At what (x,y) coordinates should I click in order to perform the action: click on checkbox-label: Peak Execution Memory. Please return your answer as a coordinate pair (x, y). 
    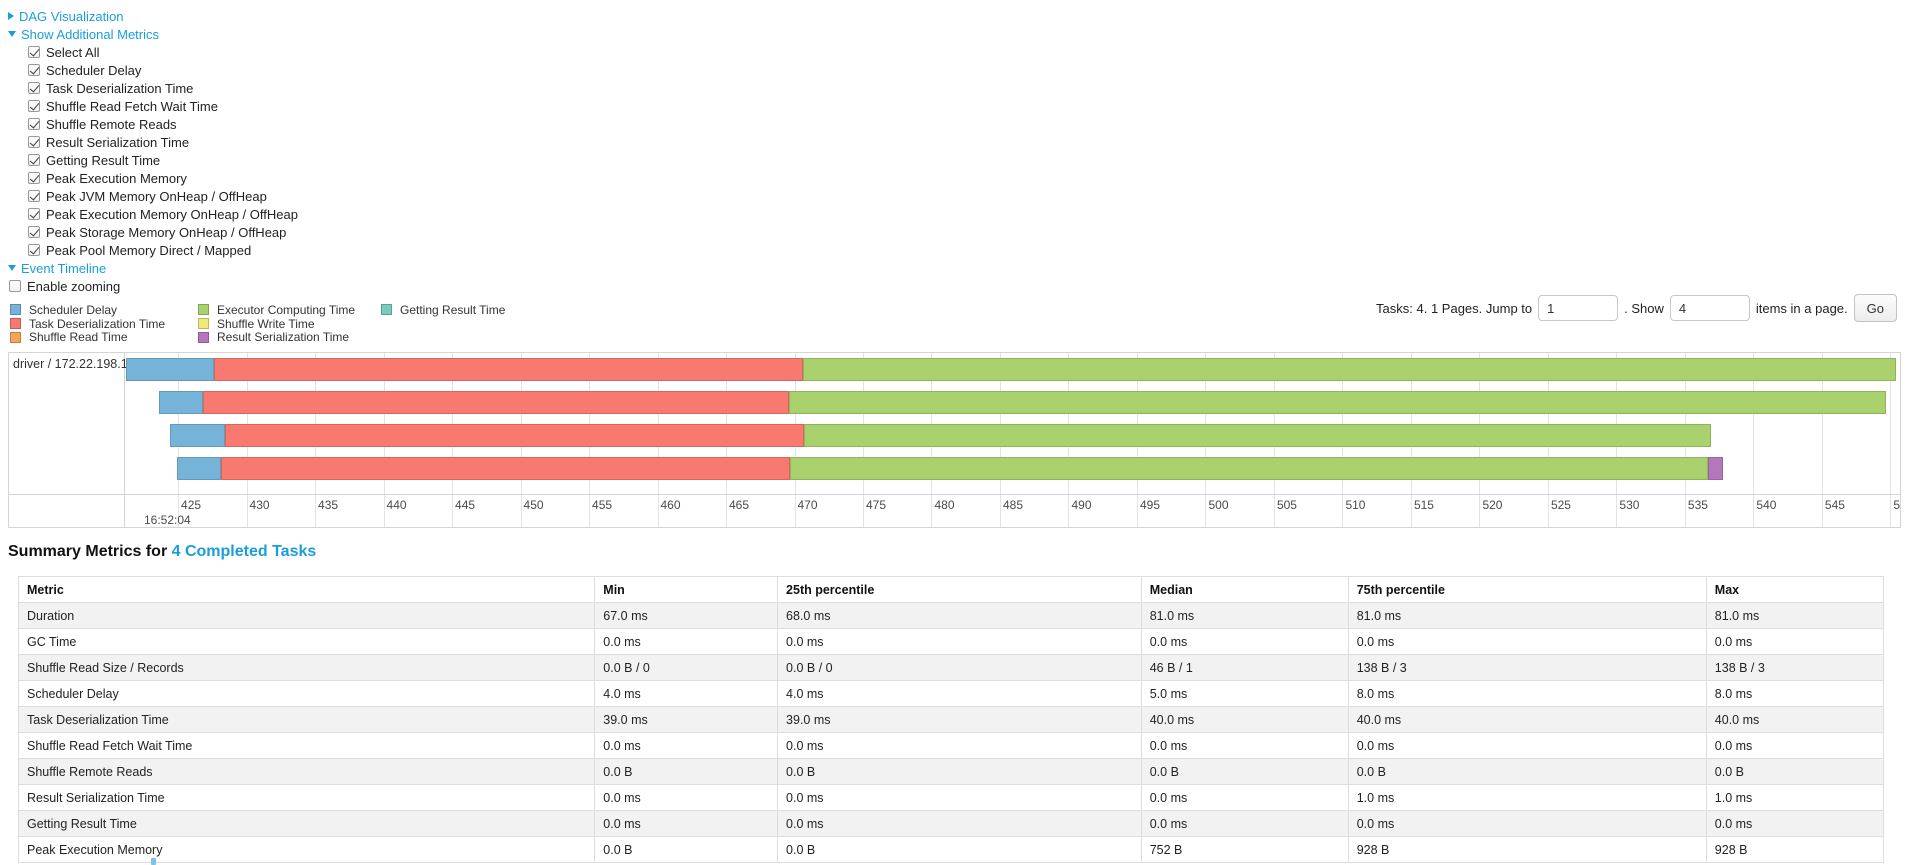
    Looking at the image, I should click on (116, 178).